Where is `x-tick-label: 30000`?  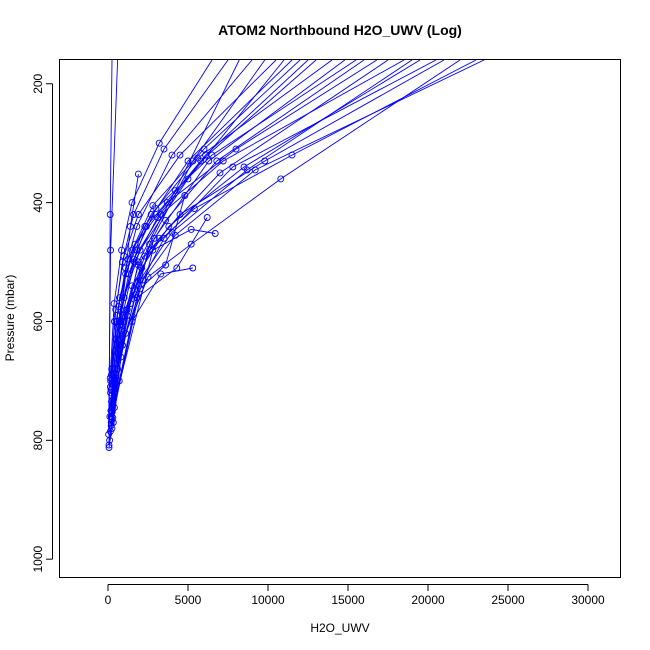 x-tick-label: 30000 is located at coordinates (588, 600).